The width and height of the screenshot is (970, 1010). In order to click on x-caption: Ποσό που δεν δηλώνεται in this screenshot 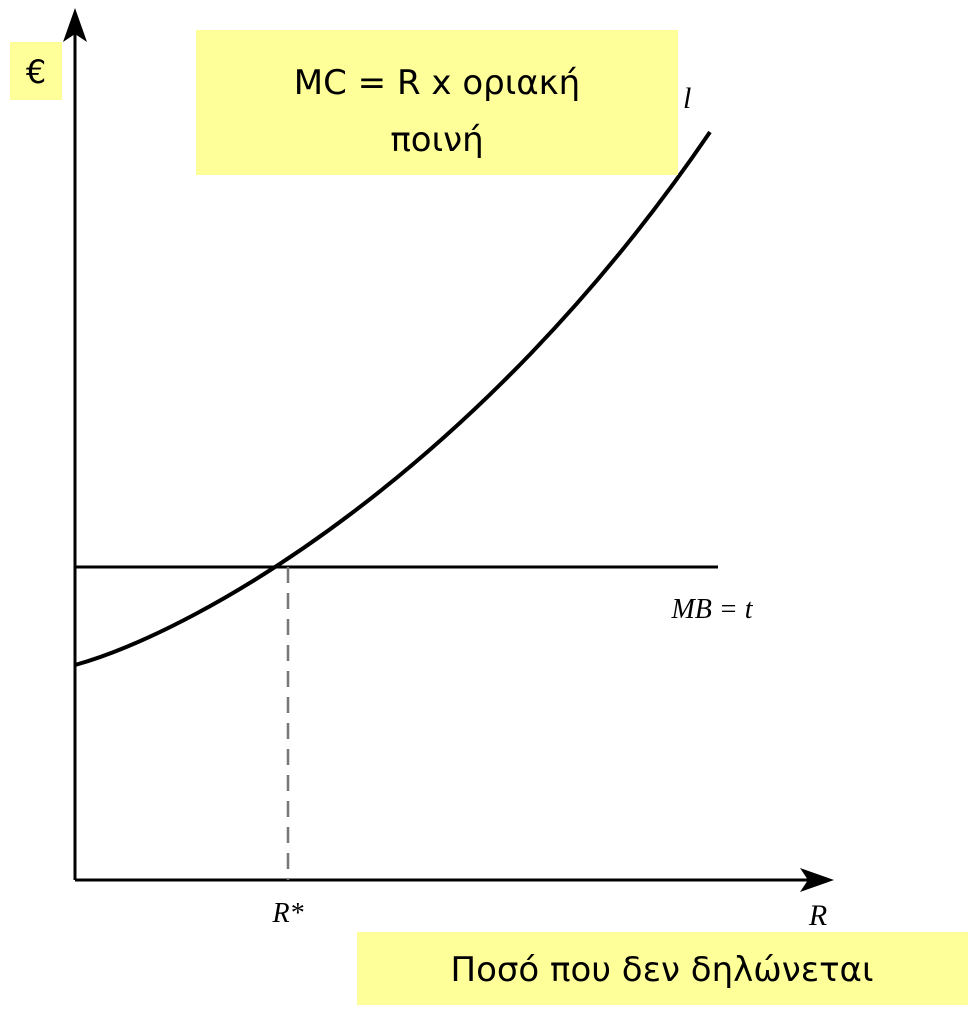, I will do `click(662, 970)`.